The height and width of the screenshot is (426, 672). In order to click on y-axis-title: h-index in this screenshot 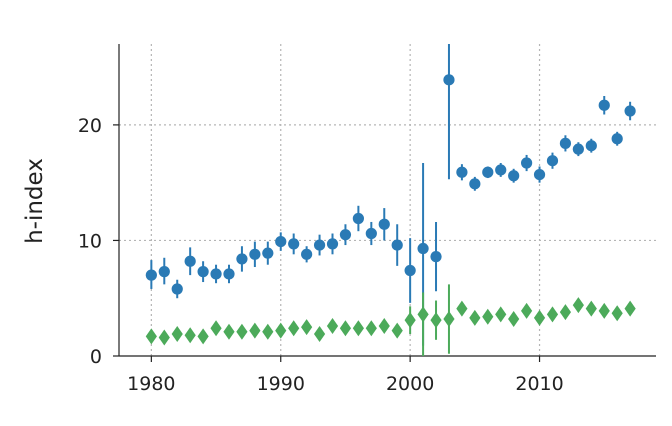, I will do `click(35, 201)`.